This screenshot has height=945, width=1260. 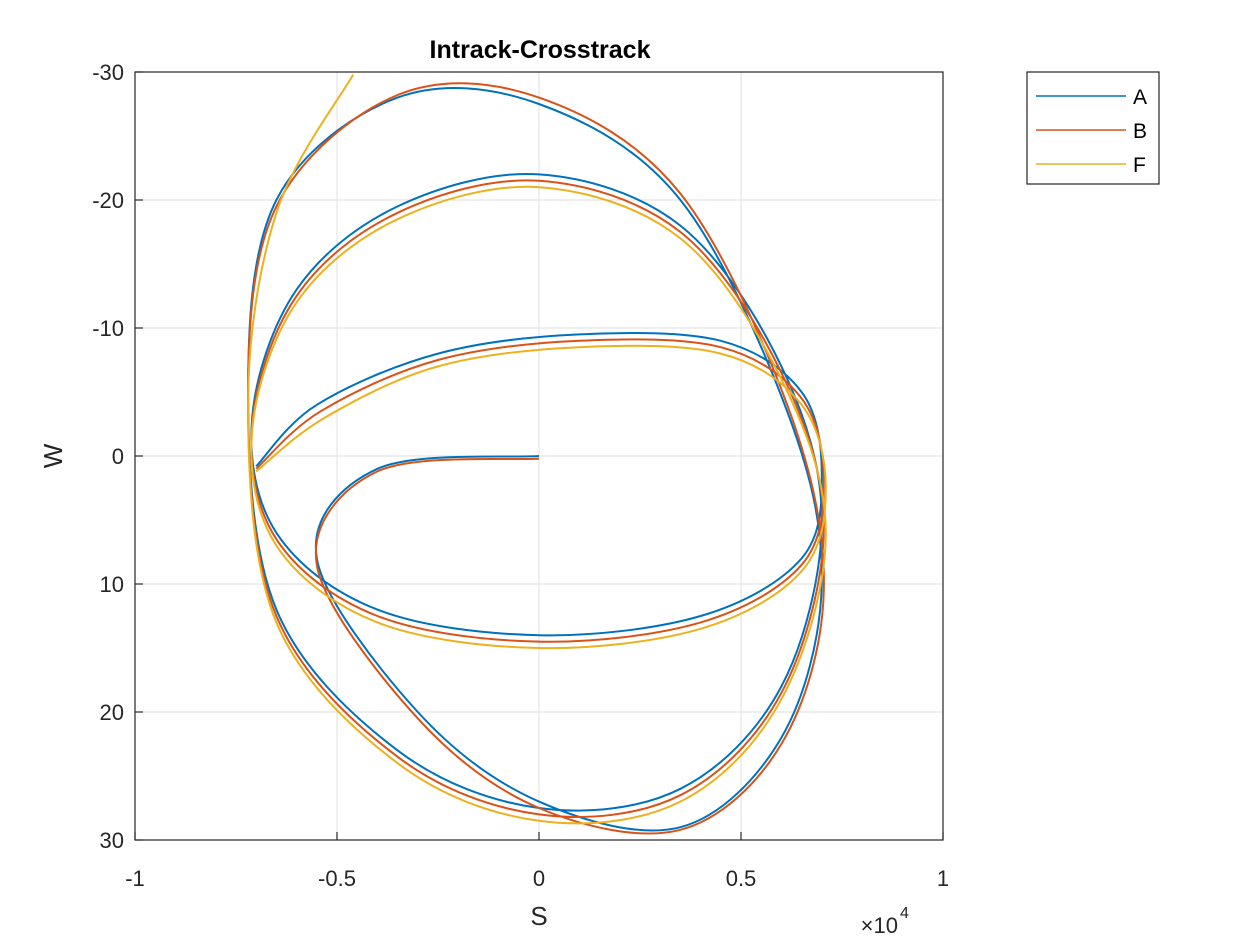 What do you see at coordinates (943, 878) in the screenshot?
I see `x-tick-label: 1` at bounding box center [943, 878].